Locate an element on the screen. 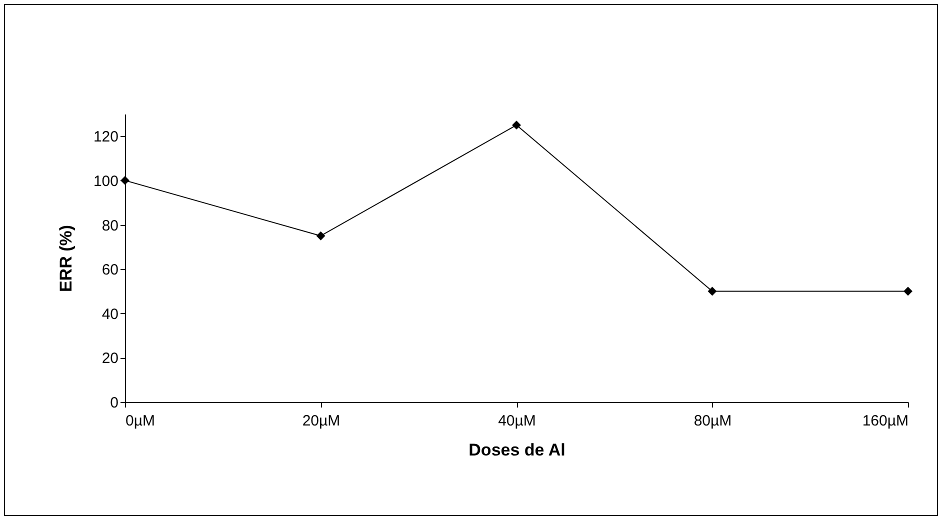  x-tick-label: 40µM is located at coordinates (517, 421).